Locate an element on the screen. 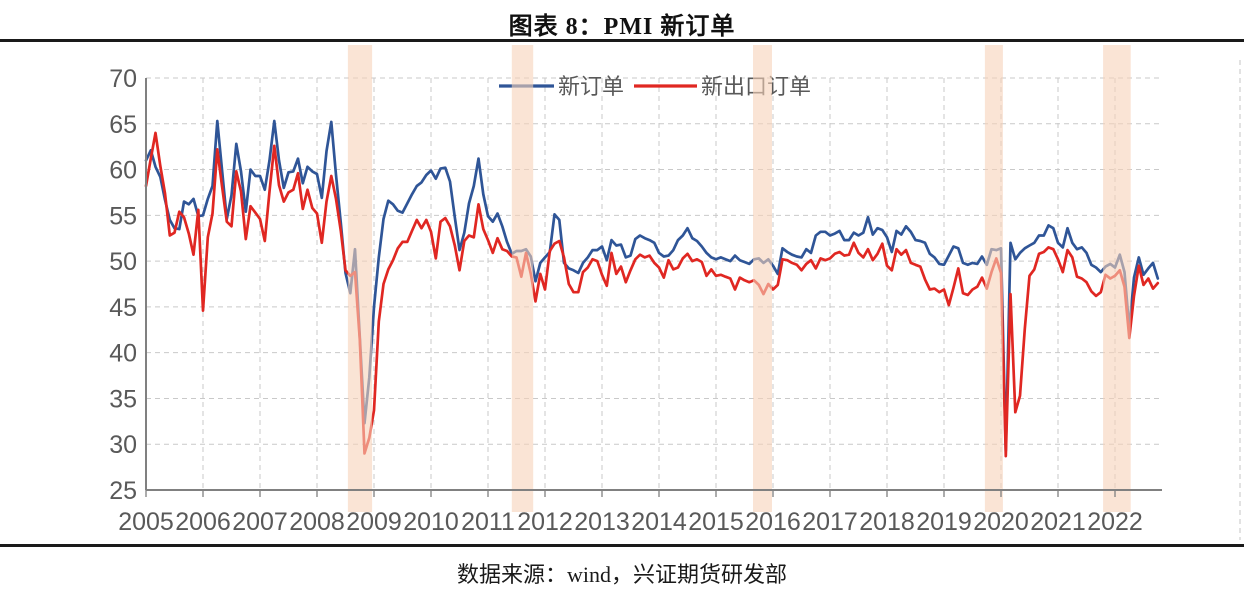 This screenshot has height=602, width=1244. footer-divider-line is located at coordinates (622, 545).